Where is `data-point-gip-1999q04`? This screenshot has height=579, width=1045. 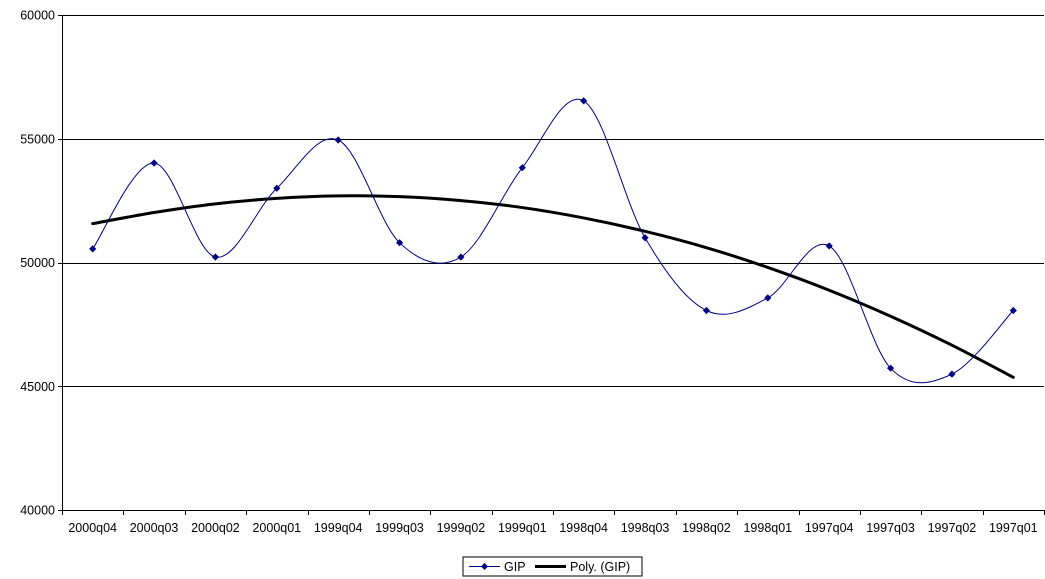
data-point-gip-1999q04 is located at coordinates (338, 140).